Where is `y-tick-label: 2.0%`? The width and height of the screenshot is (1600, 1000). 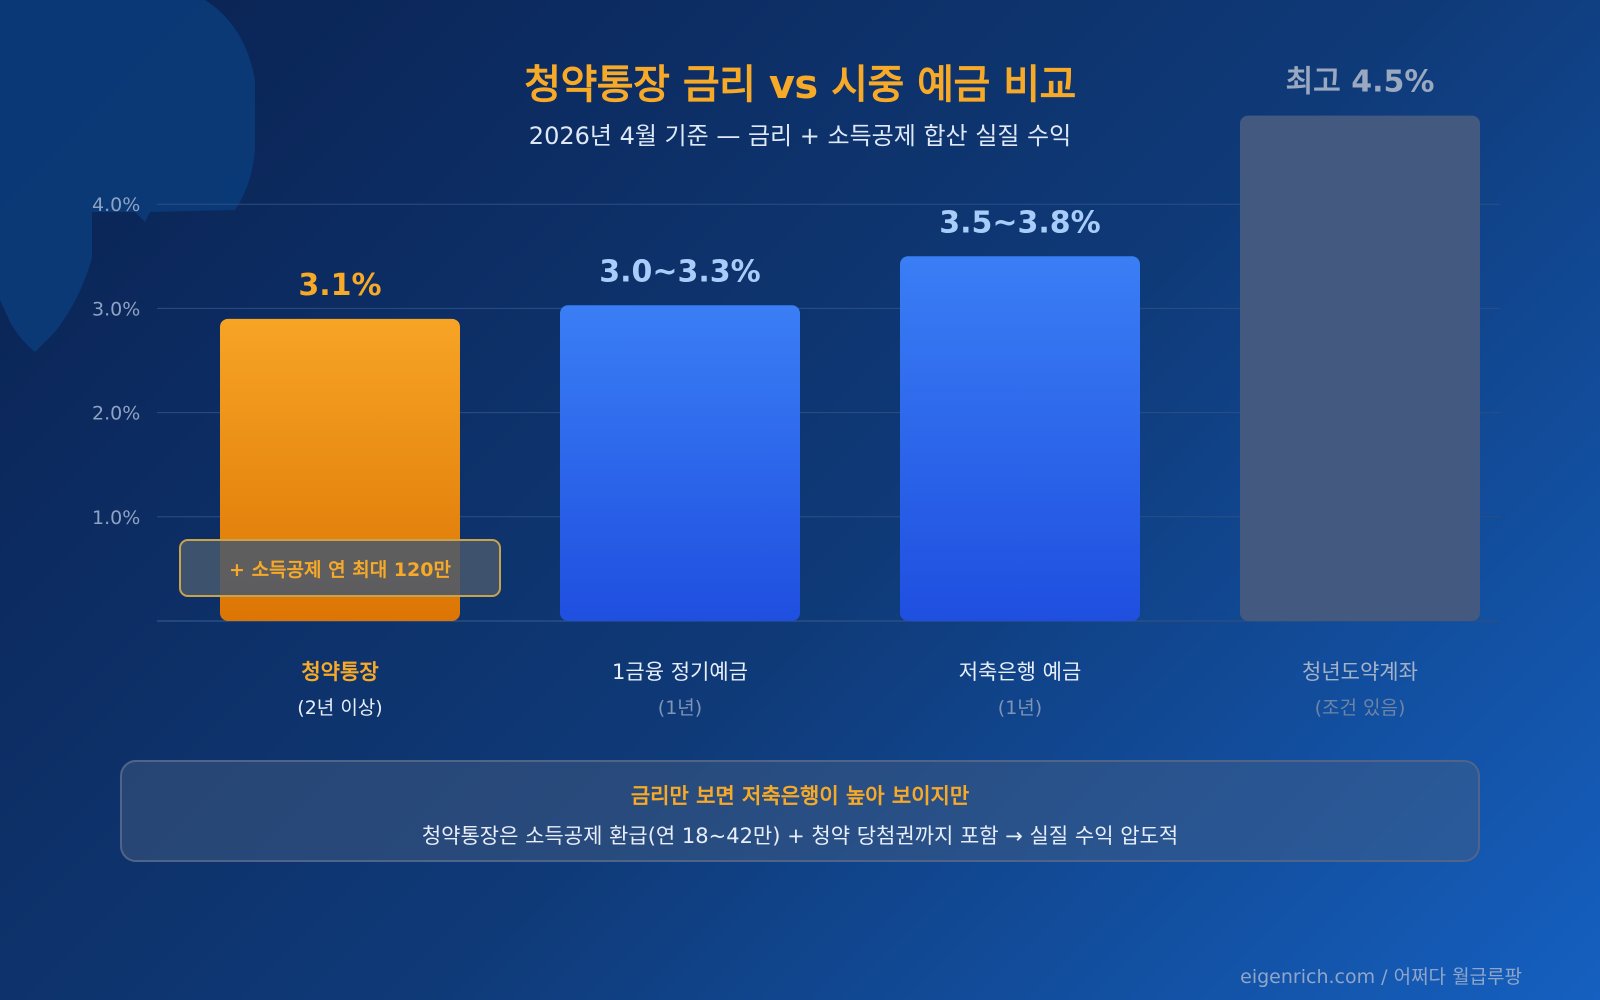 y-tick-label: 2.0% is located at coordinates (116, 414).